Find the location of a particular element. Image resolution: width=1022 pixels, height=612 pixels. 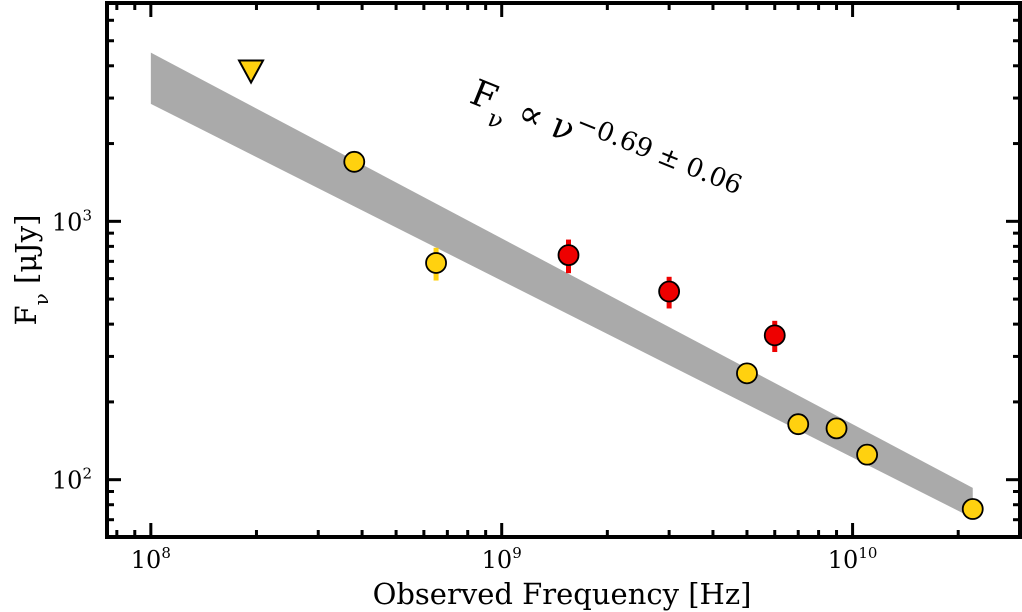

fit-annotation-sup: −0.69 ± 0.06 is located at coordinates (659, 154).